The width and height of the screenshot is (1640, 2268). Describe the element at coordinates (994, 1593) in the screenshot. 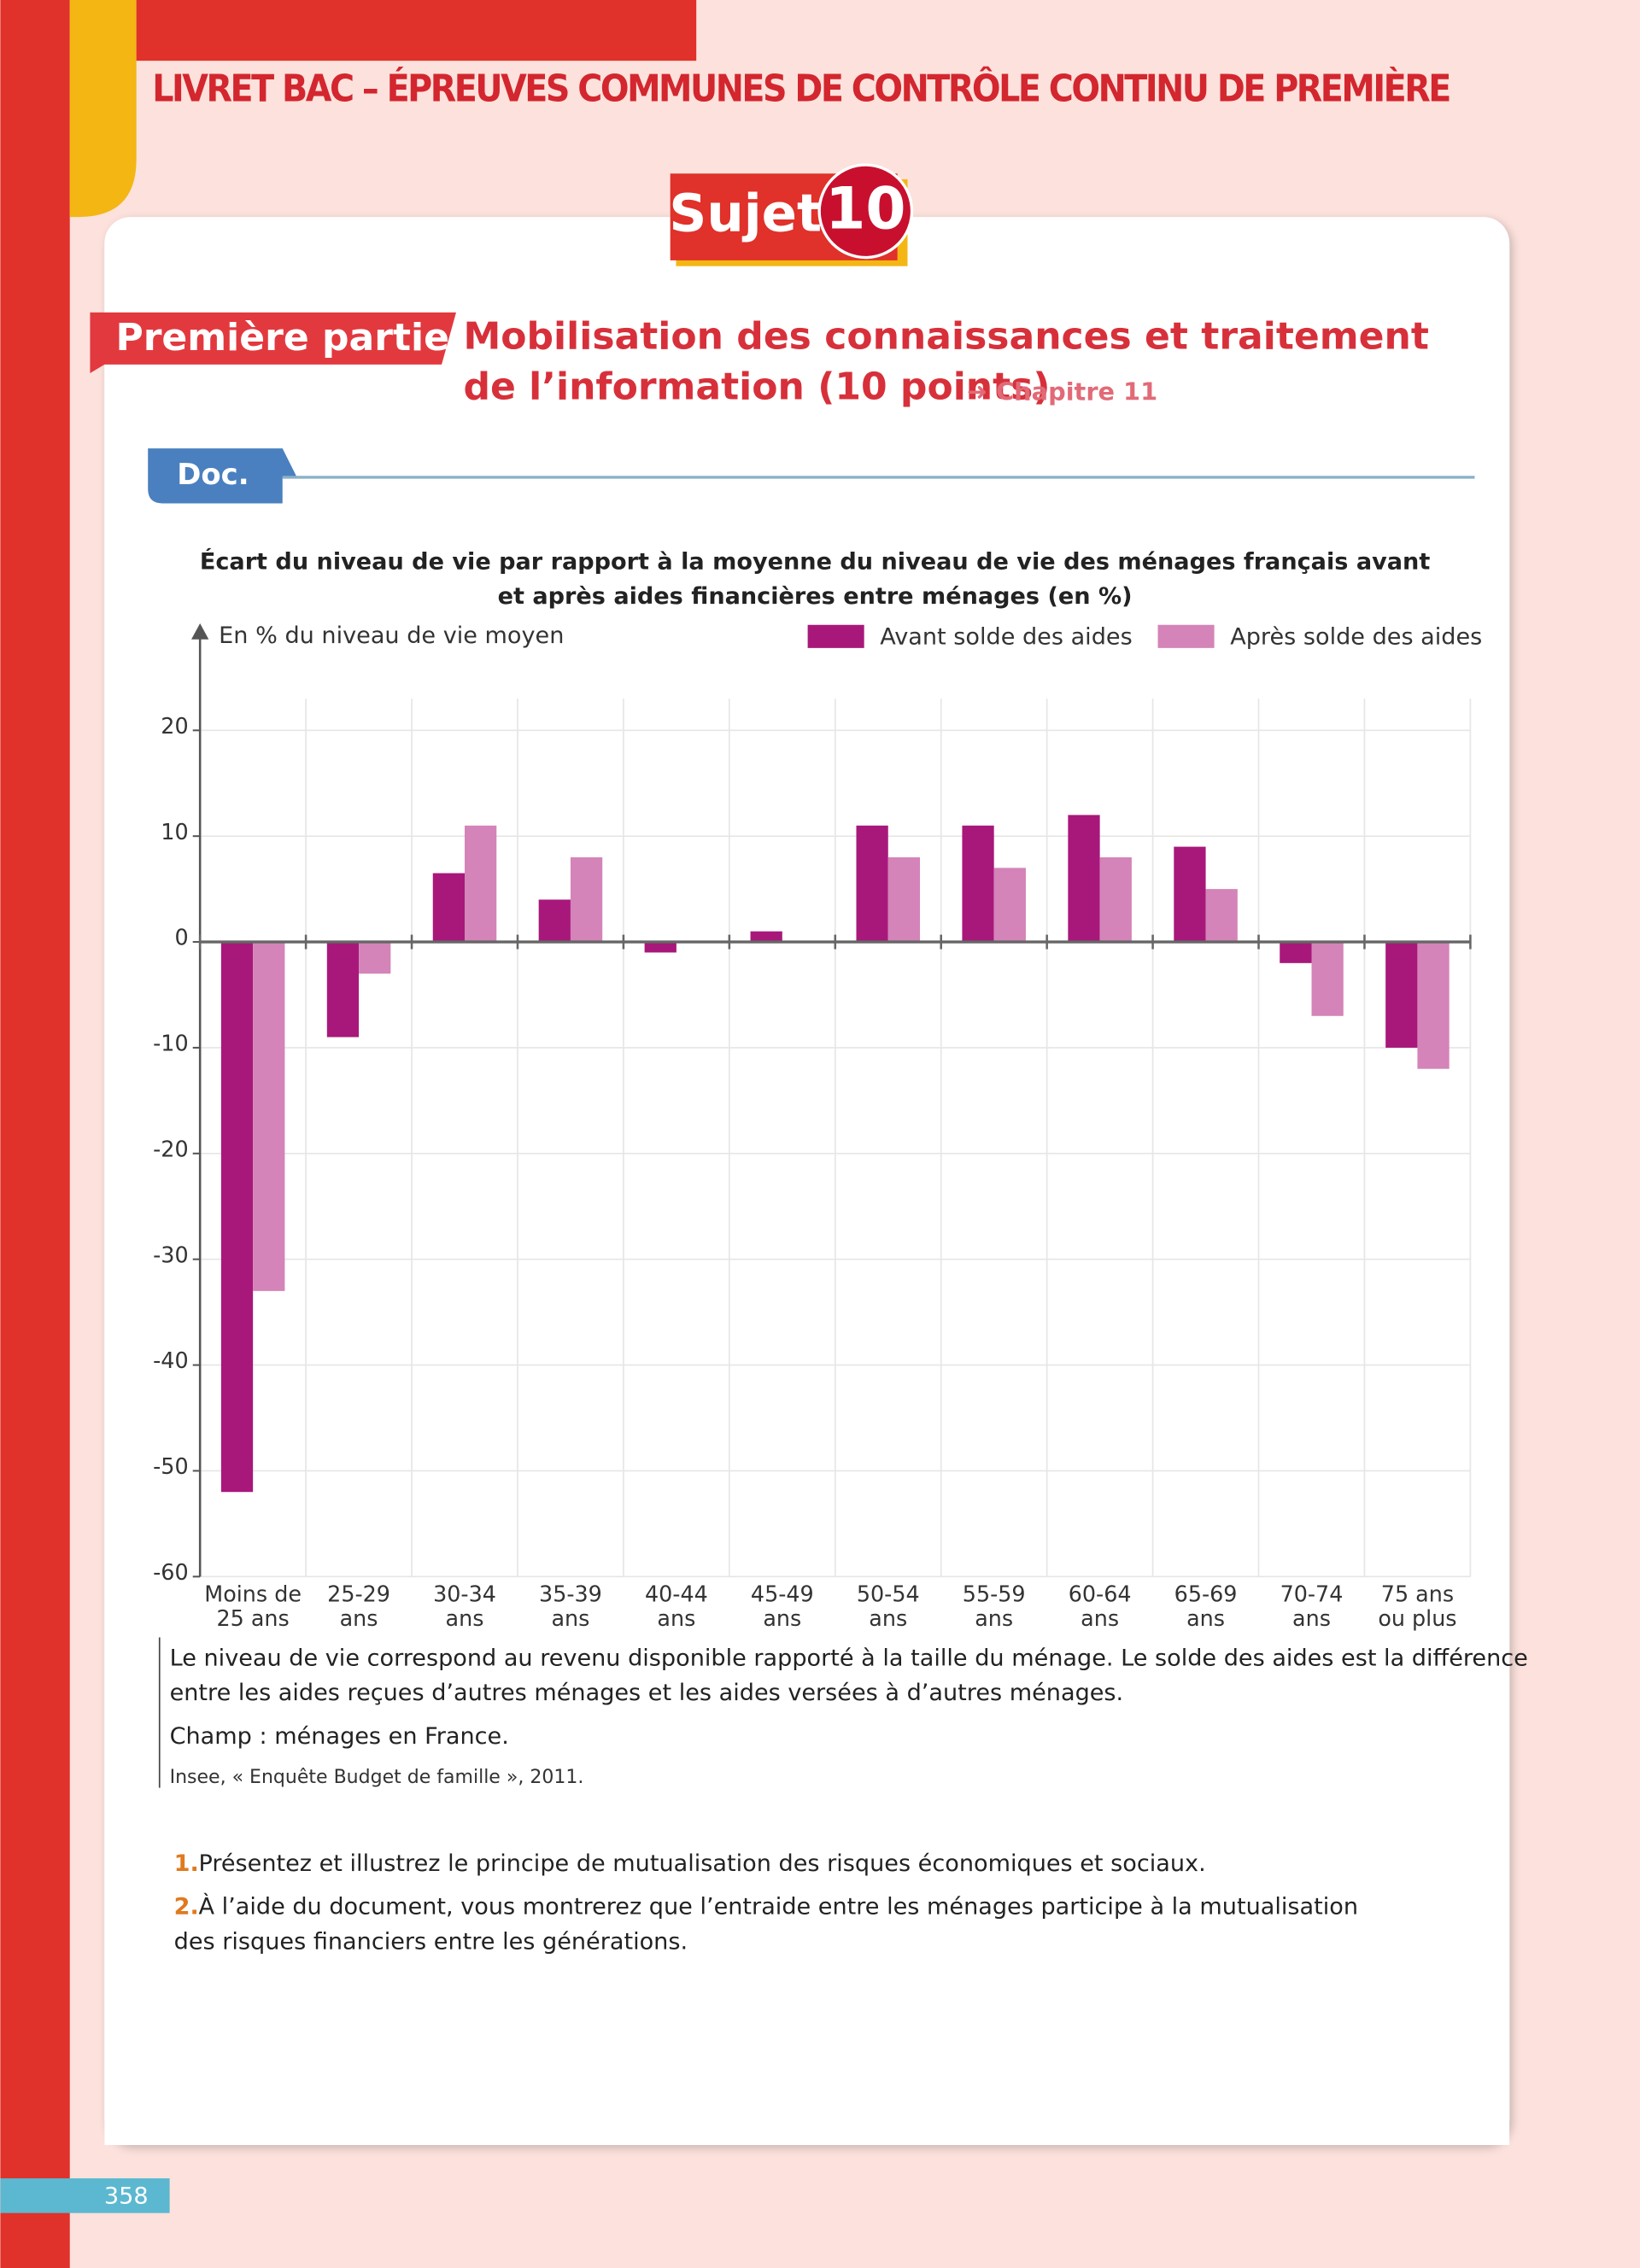

I see `x-tick-label: 55-59` at that location.